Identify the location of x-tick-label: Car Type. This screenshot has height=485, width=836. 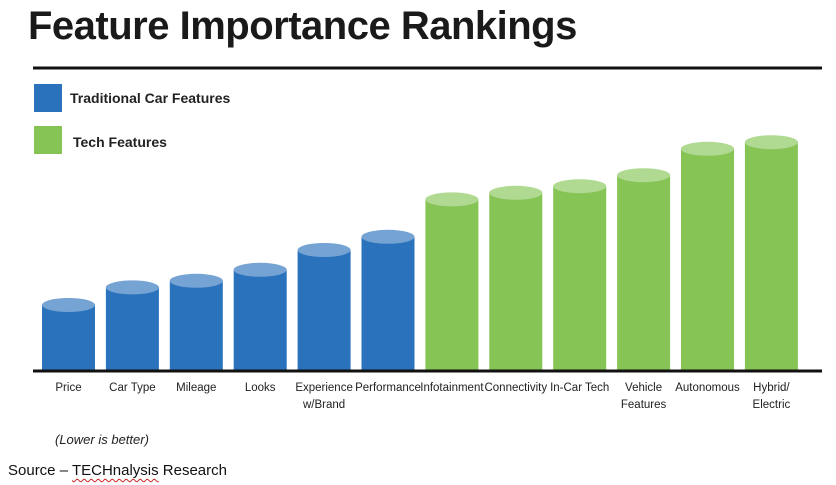
(132, 388).